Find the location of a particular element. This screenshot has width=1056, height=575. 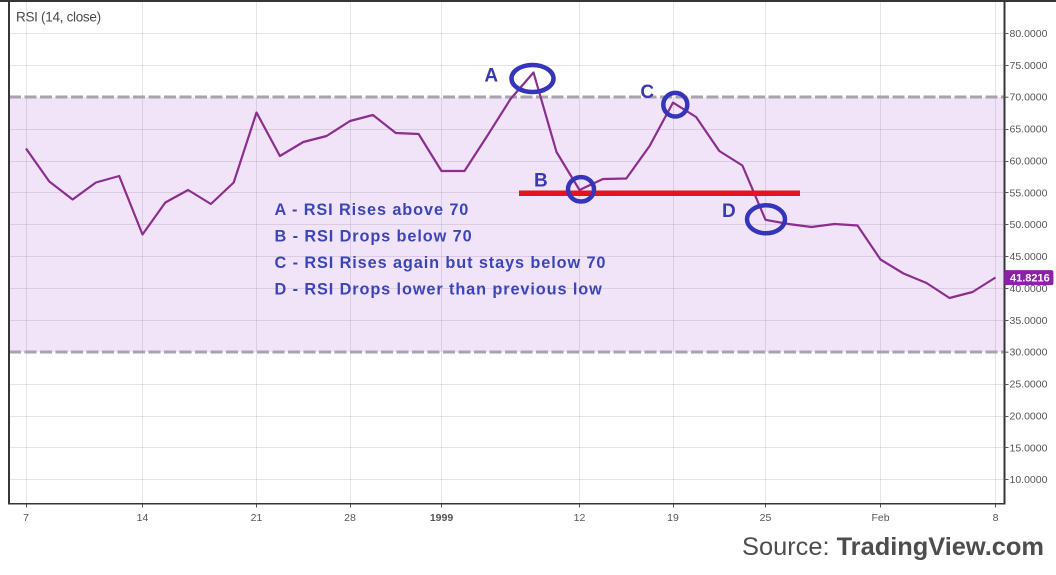

svg-text: 75.0000 is located at coordinates (1029, 66).